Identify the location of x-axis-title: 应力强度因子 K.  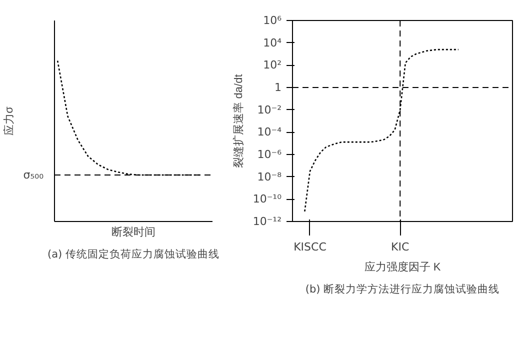
(403, 267).